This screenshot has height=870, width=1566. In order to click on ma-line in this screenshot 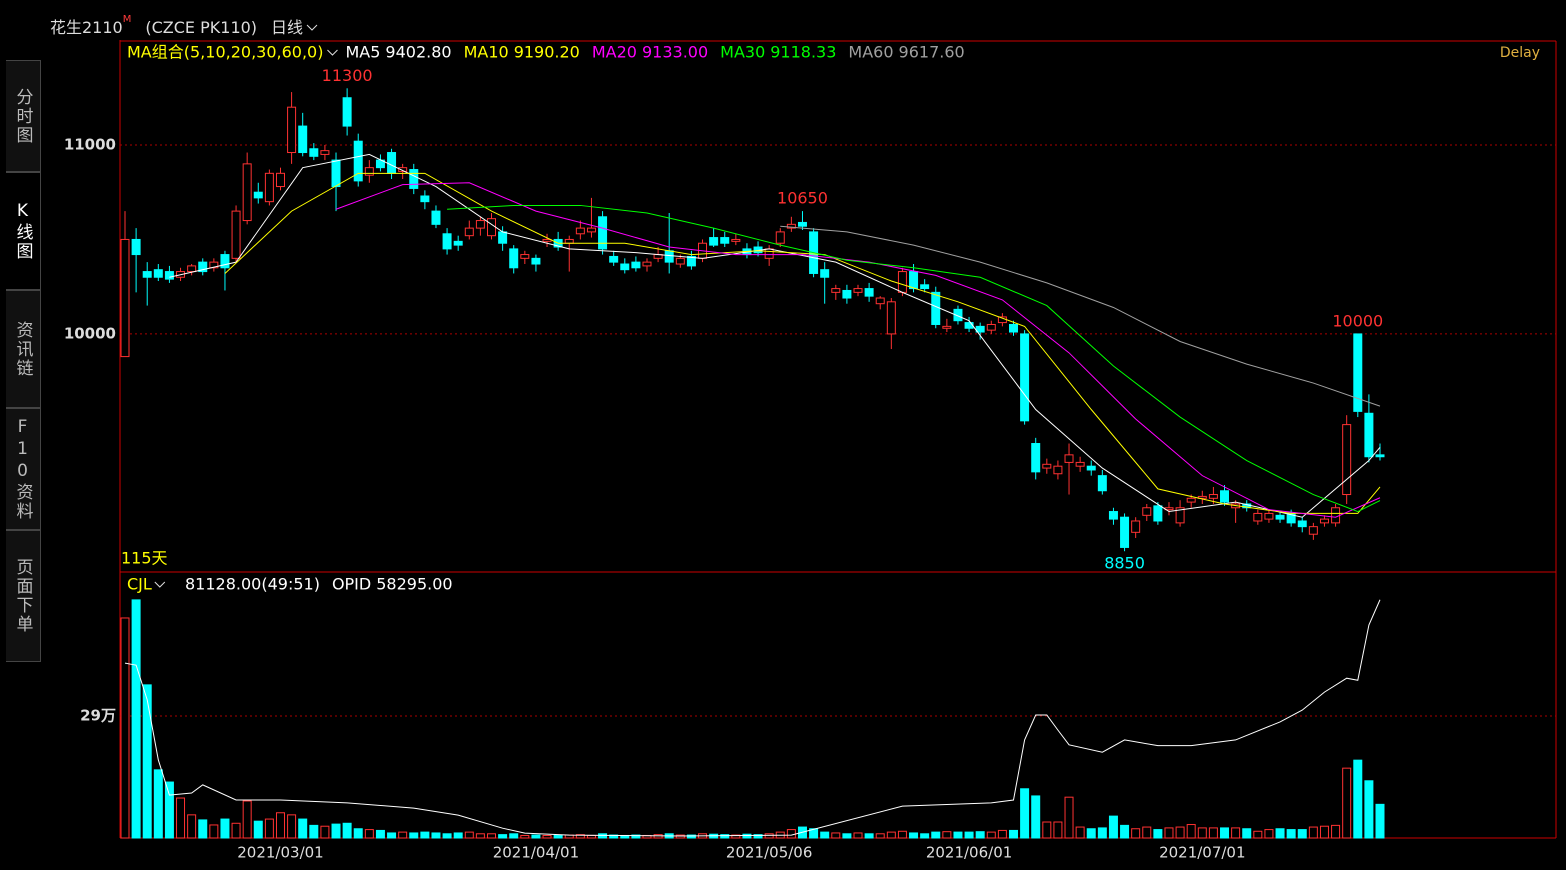, I will do `click(1080, 316)`.